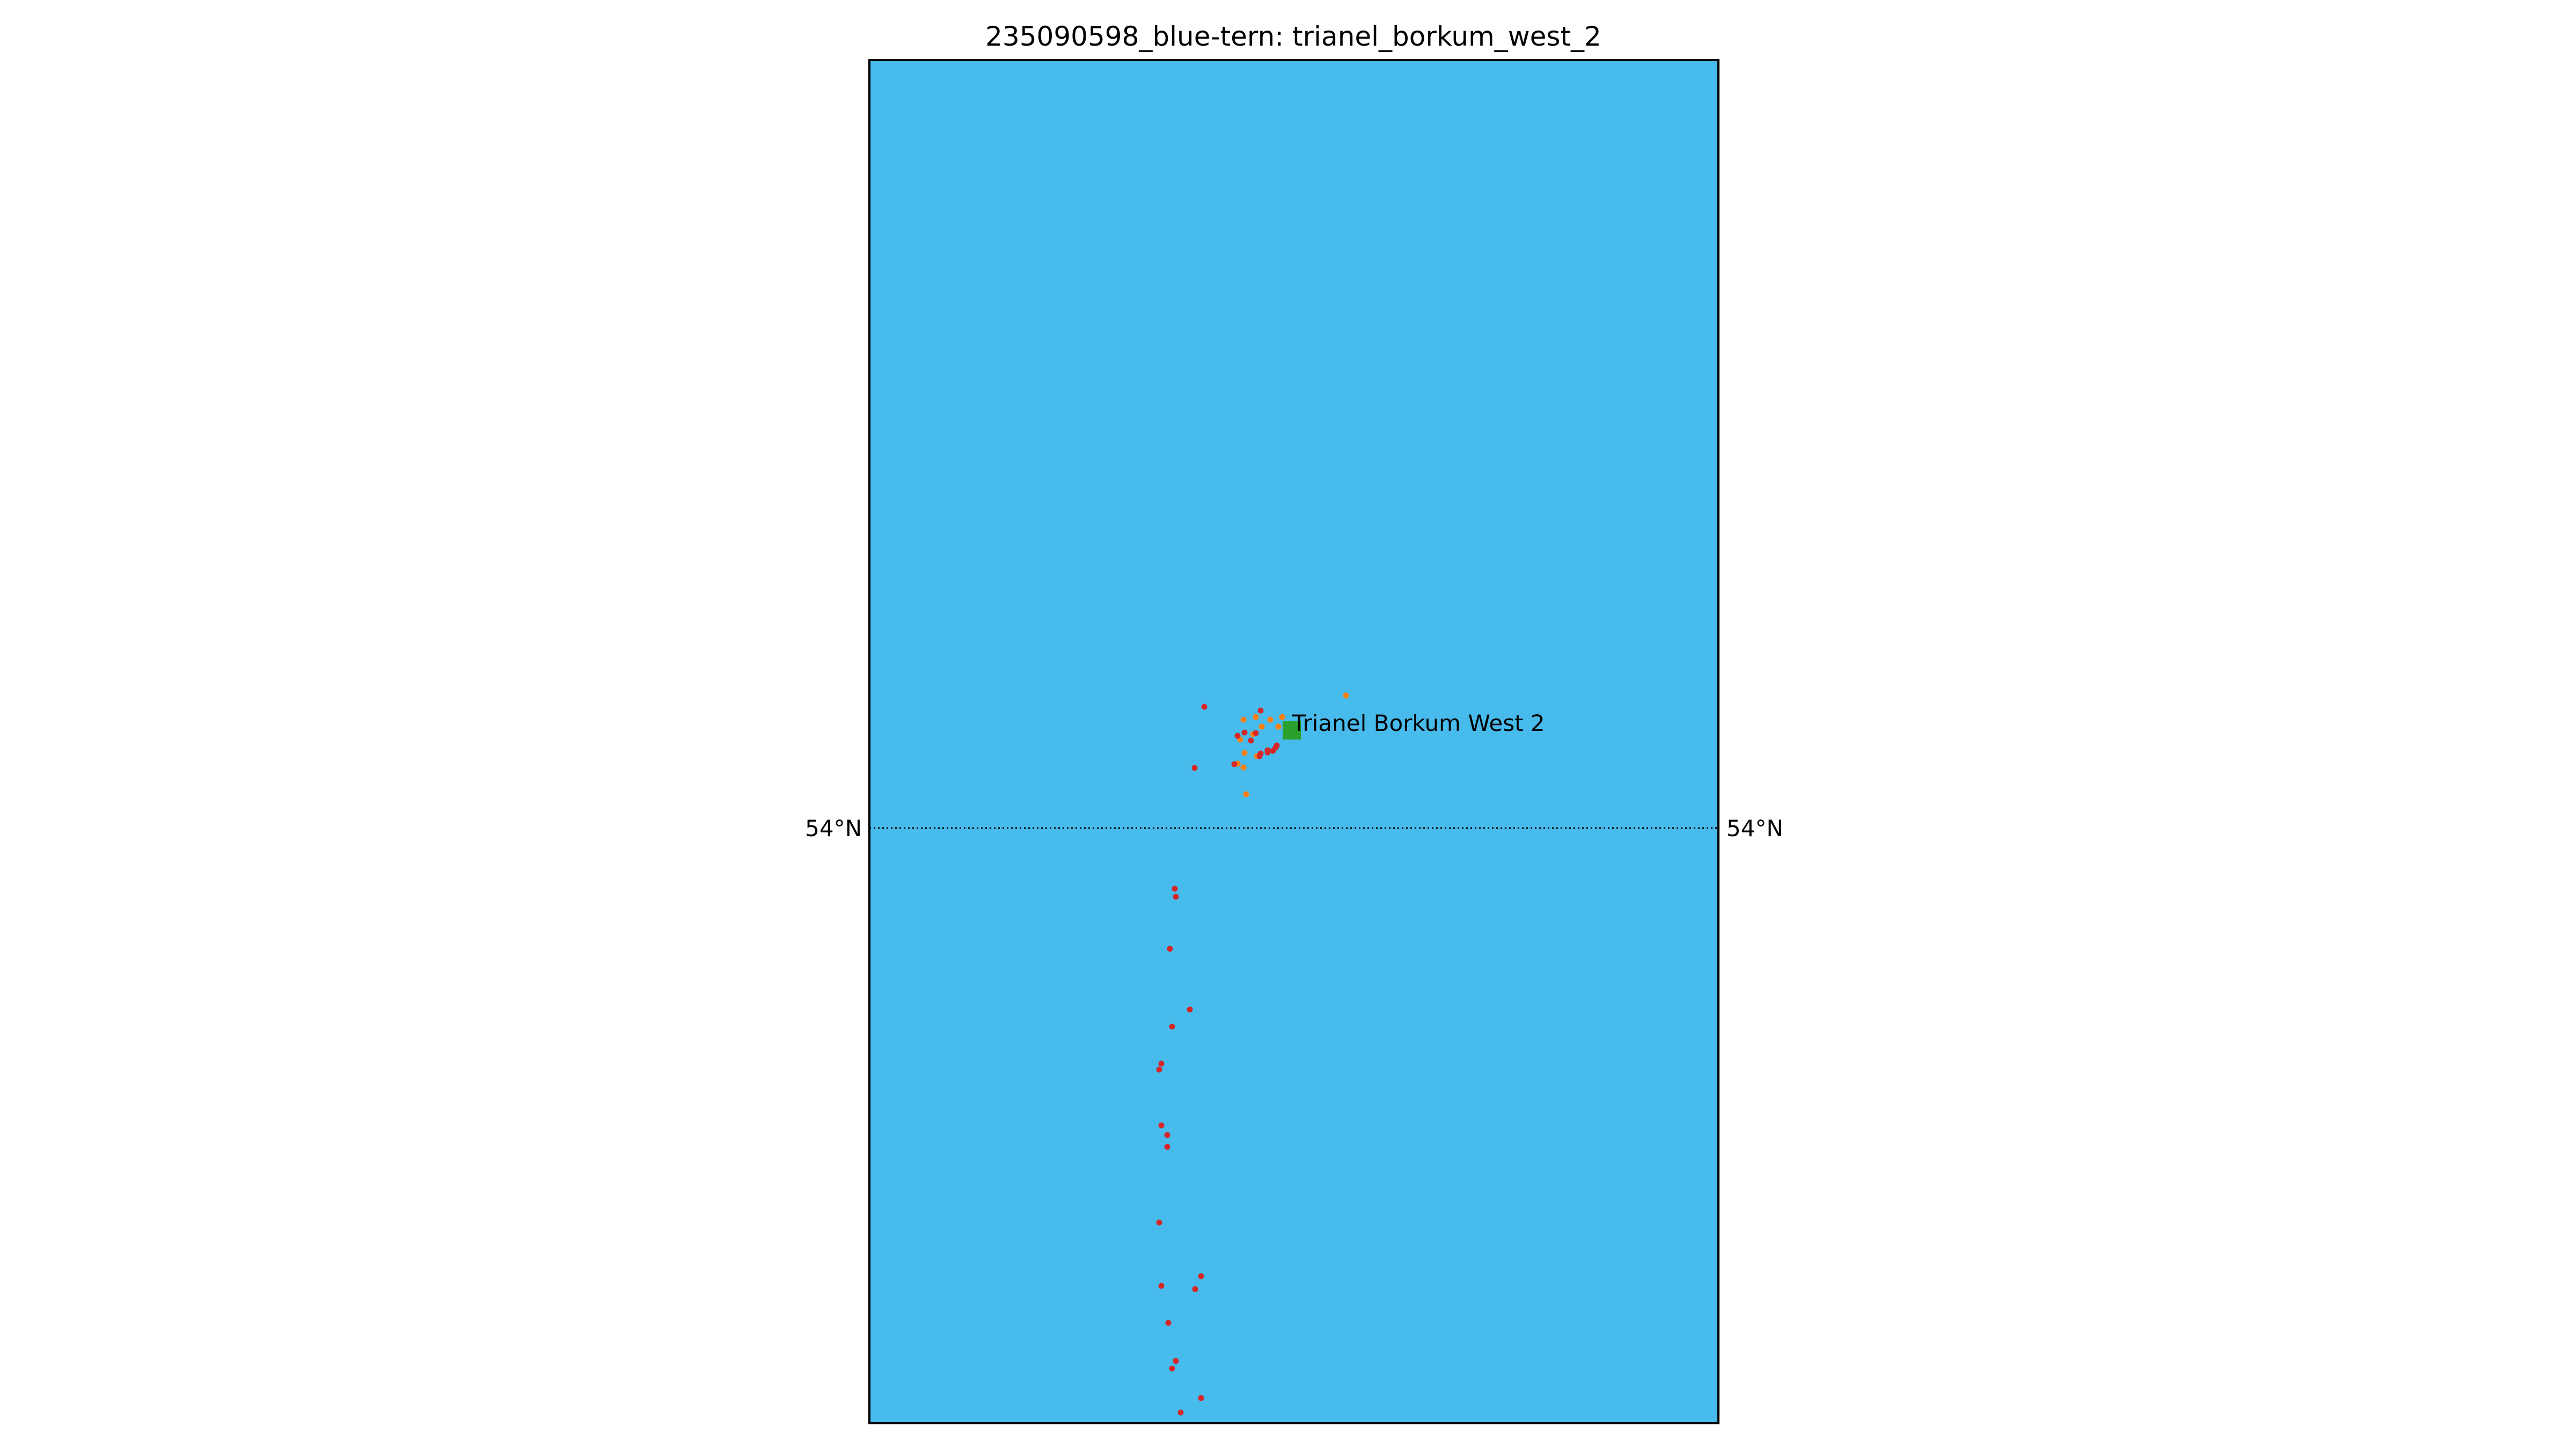  What do you see at coordinates (1252, 1054) in the screenshot?
I see `bird-track-points` at bounding box center [1252, 1054].